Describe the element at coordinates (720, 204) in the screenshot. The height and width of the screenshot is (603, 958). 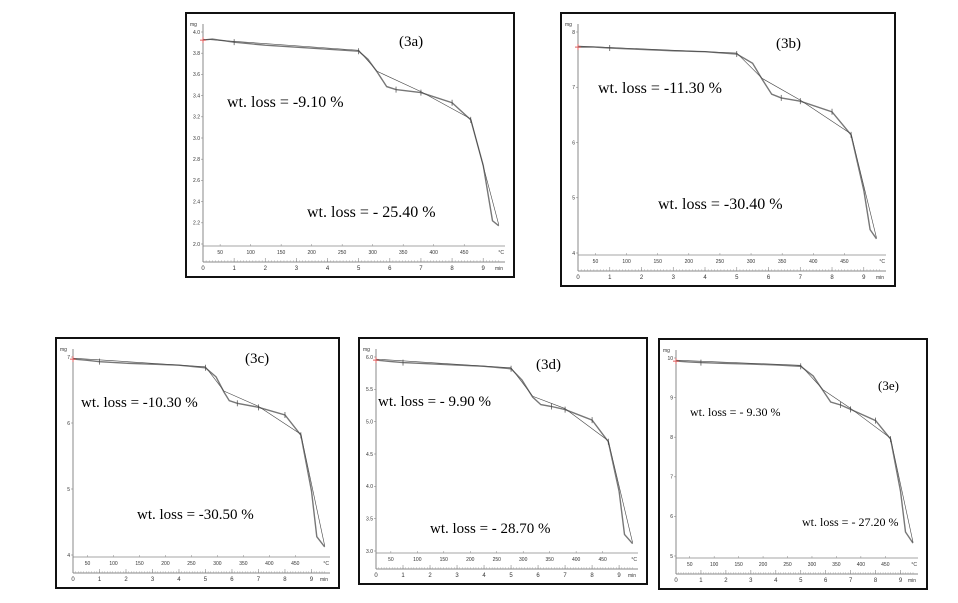
I see `annotation-second-loss-3b: wt. loss = -30.40 %` at that location.